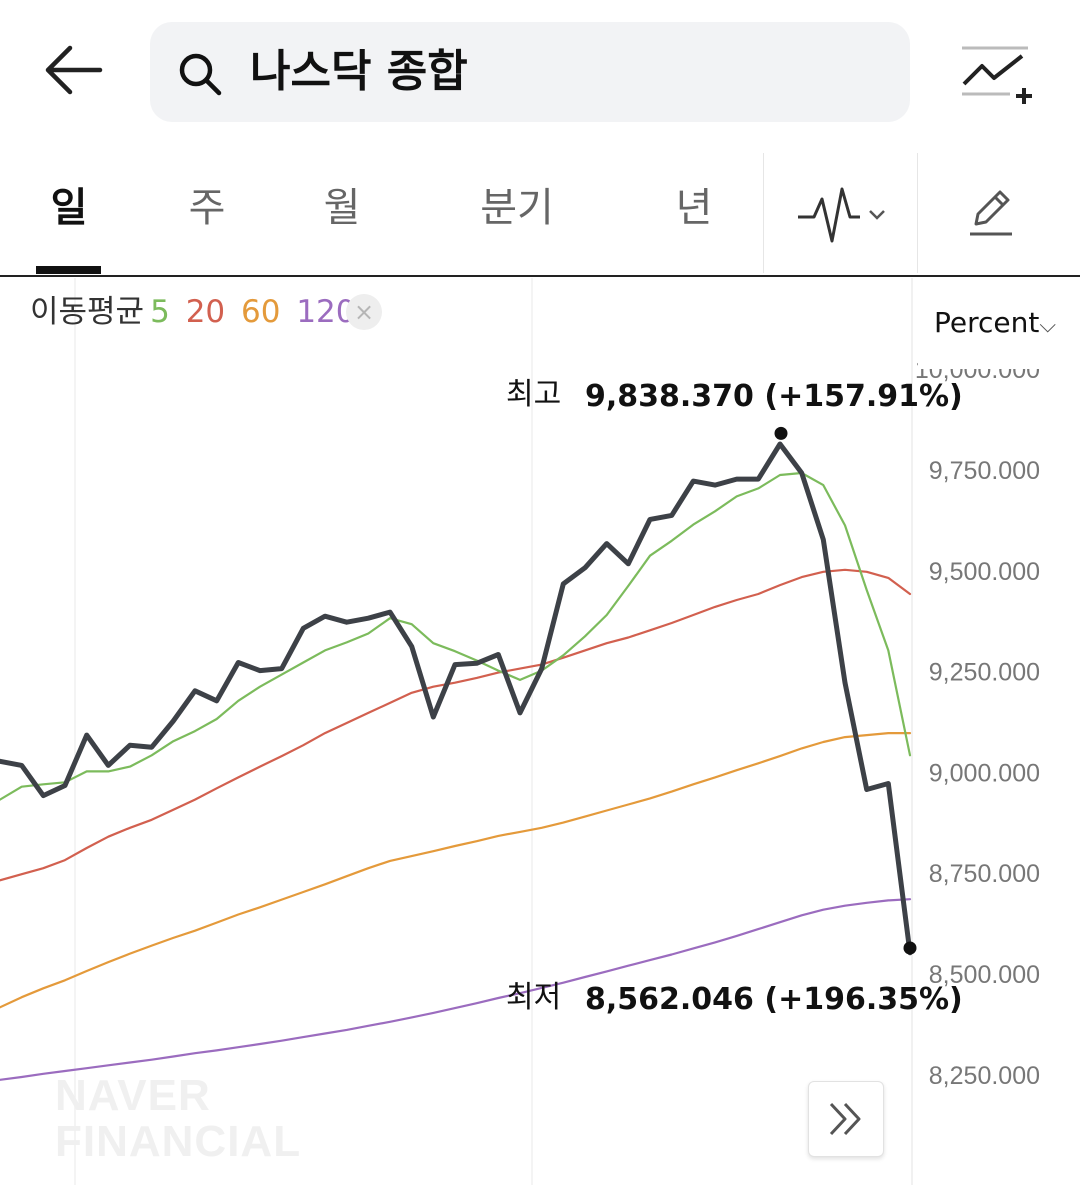  Describe the element at coordinates (87, 312) in the screenshot. I see `ma-legend-label: 이동평균` at that location.